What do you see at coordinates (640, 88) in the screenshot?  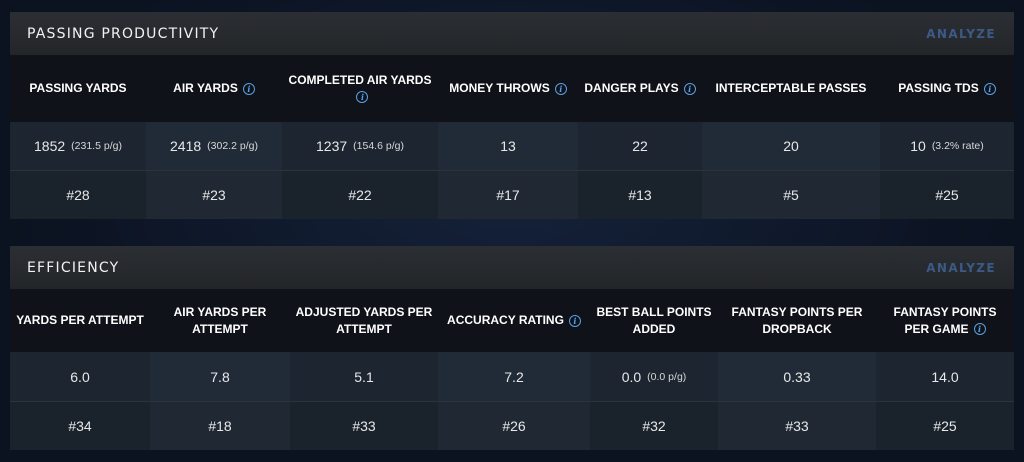 I see `column-header: DANGER PLAYS i` at bounding box center [640, 88].